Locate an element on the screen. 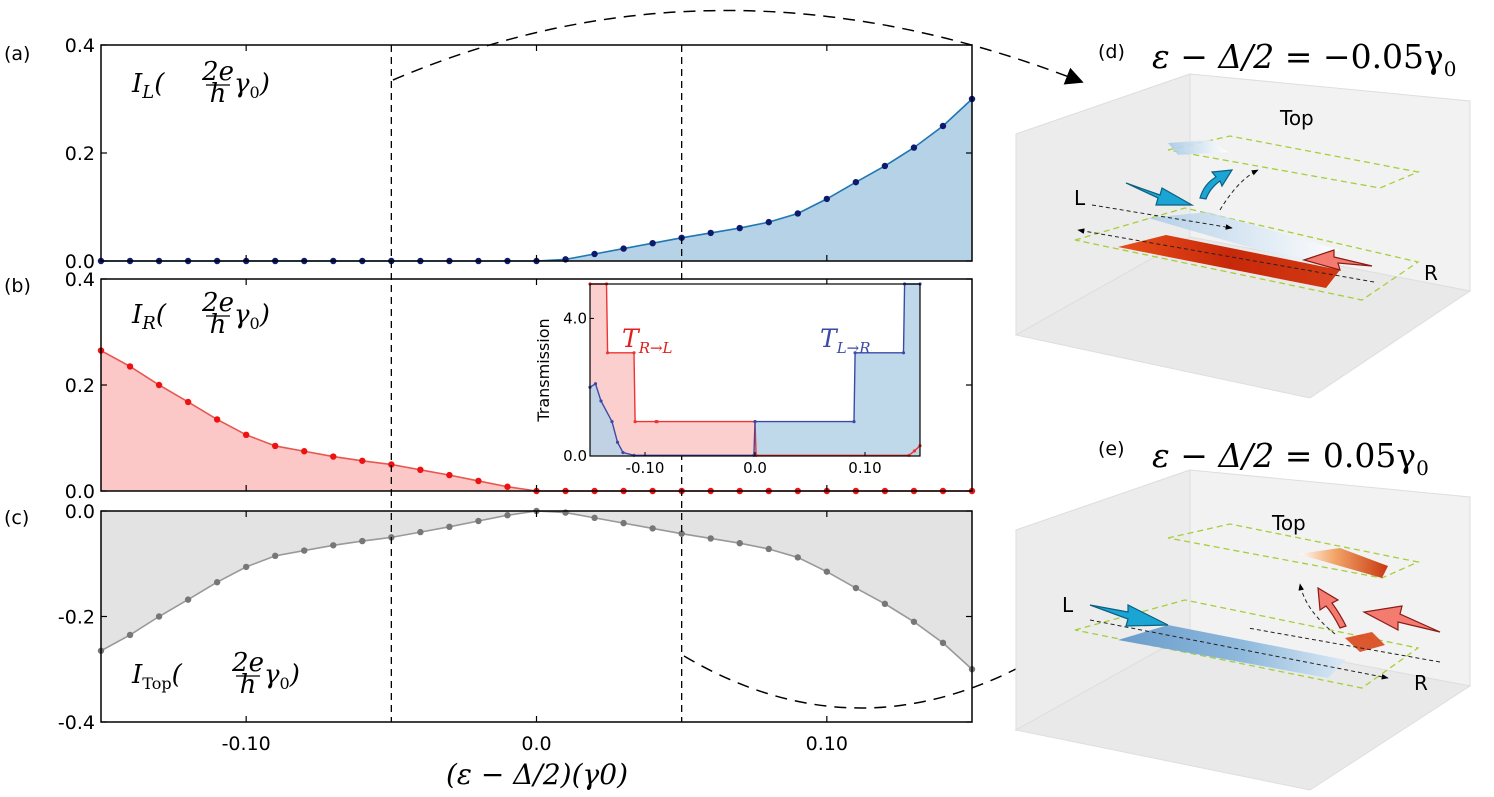 The image size is (1494, 797). inset-y-tick-label: 0.0 is located at coordinates (575, 456).